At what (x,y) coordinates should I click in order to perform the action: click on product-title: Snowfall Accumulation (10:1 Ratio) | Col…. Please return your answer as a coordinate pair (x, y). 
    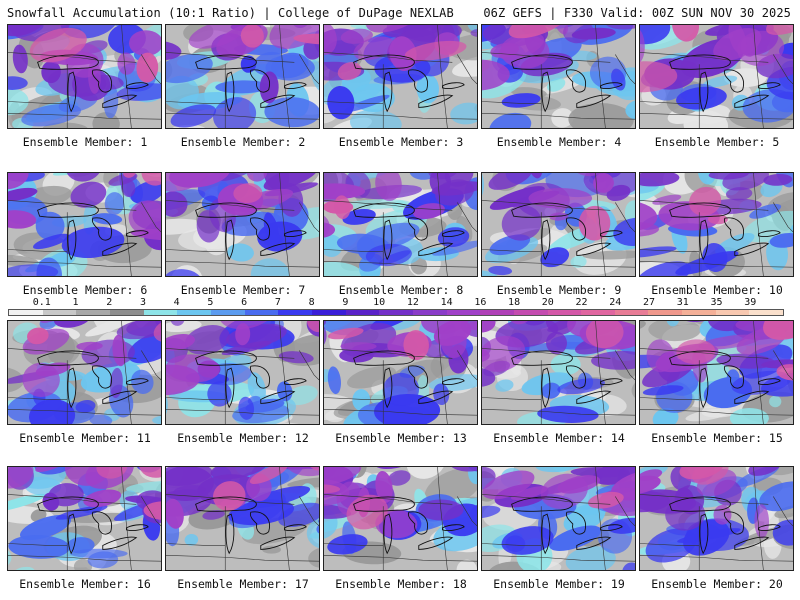
    Looking at the image, I should click on (230, 13).